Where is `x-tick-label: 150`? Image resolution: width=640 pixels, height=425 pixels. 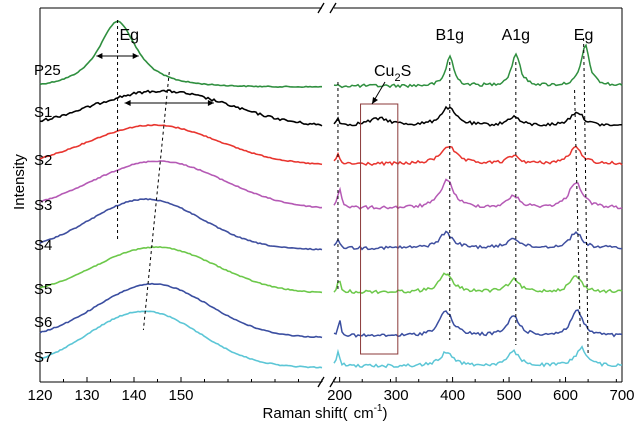
x-tick-label: 150 is located at coordinates (180, 395).